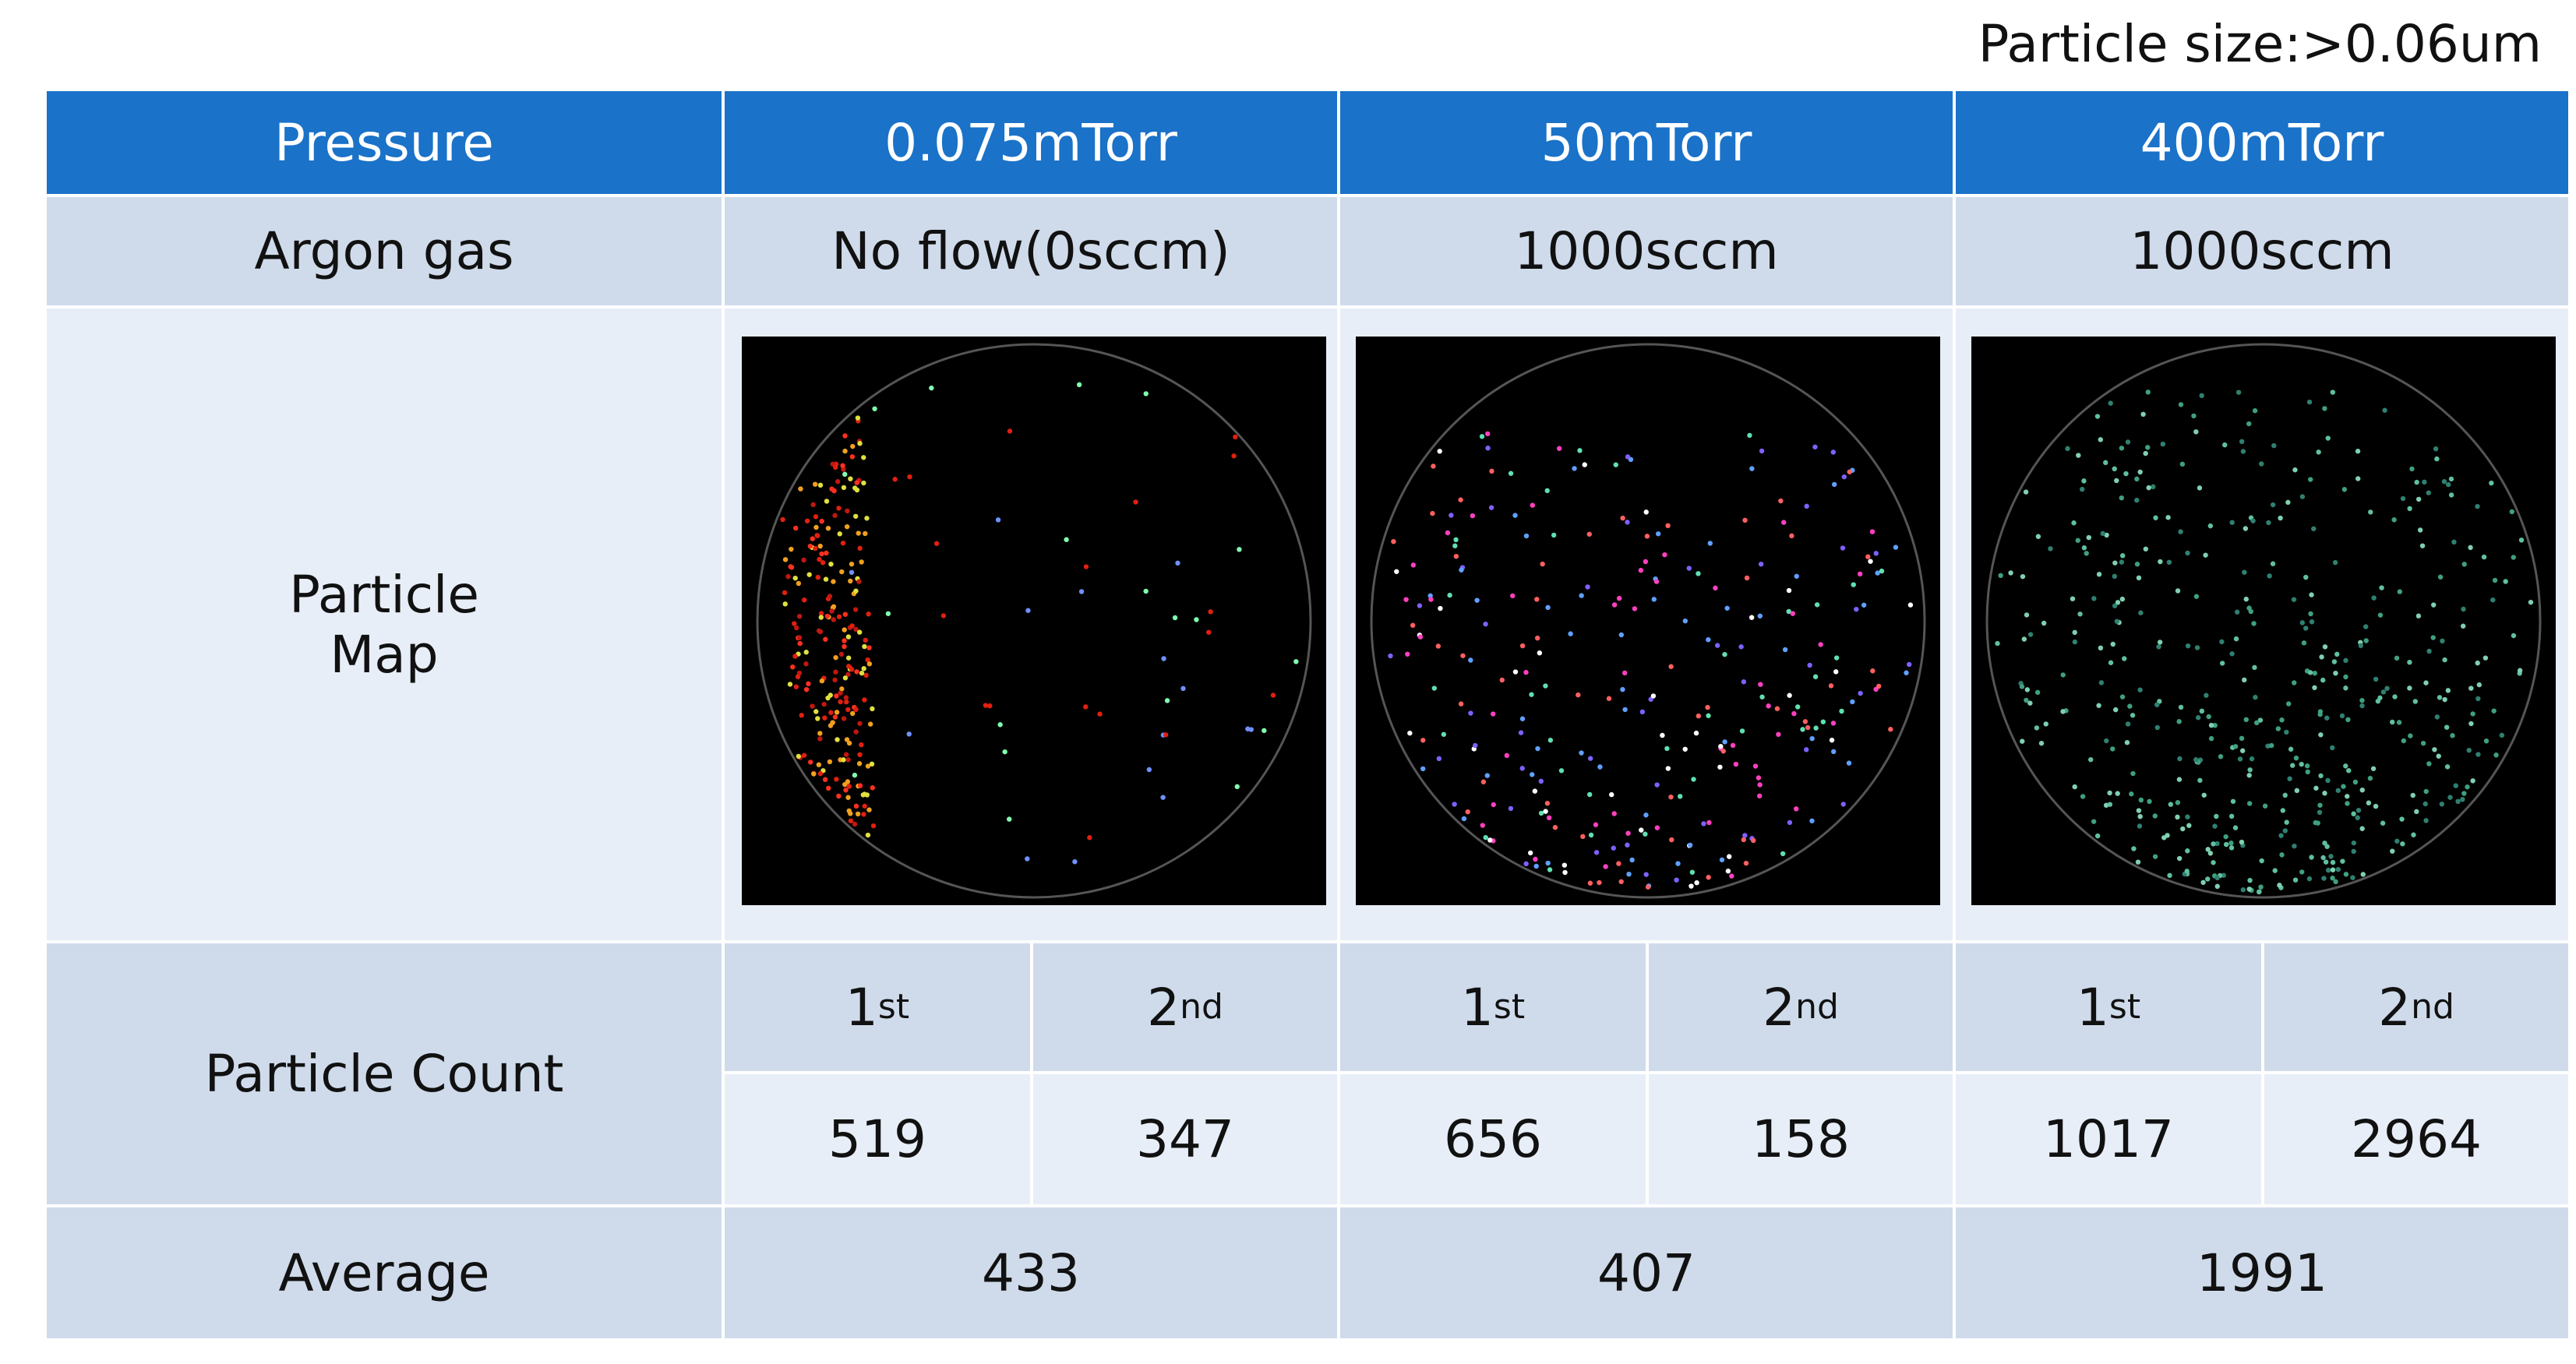  I want to click on row-label: Particle Count, so click(384, 1073).